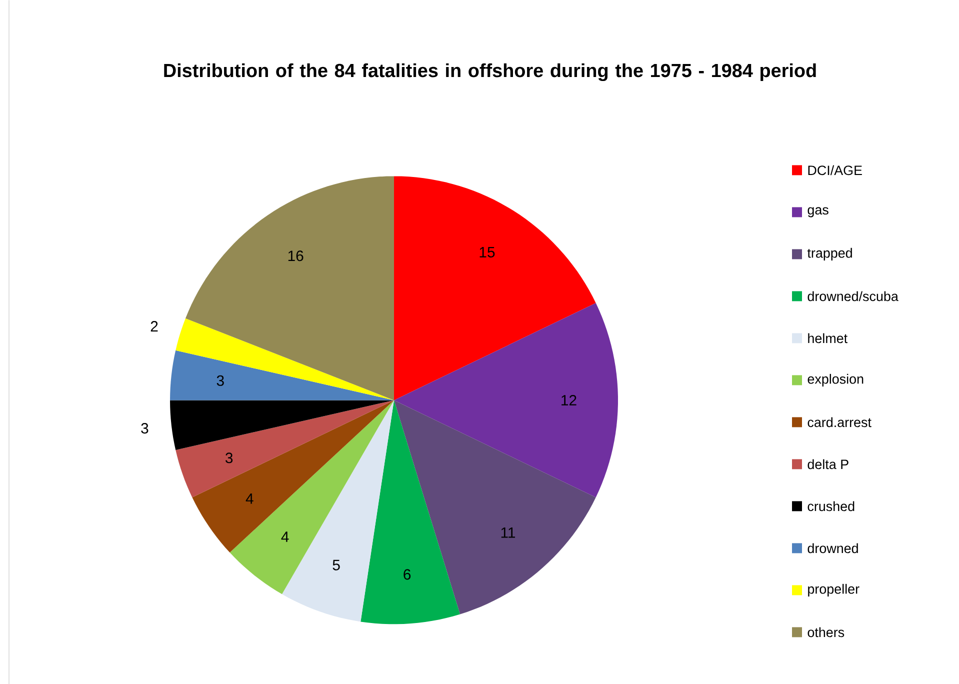 The height and width of the screenshot is (684, 959). I want to click on data-label: 12, so click(569, 400).